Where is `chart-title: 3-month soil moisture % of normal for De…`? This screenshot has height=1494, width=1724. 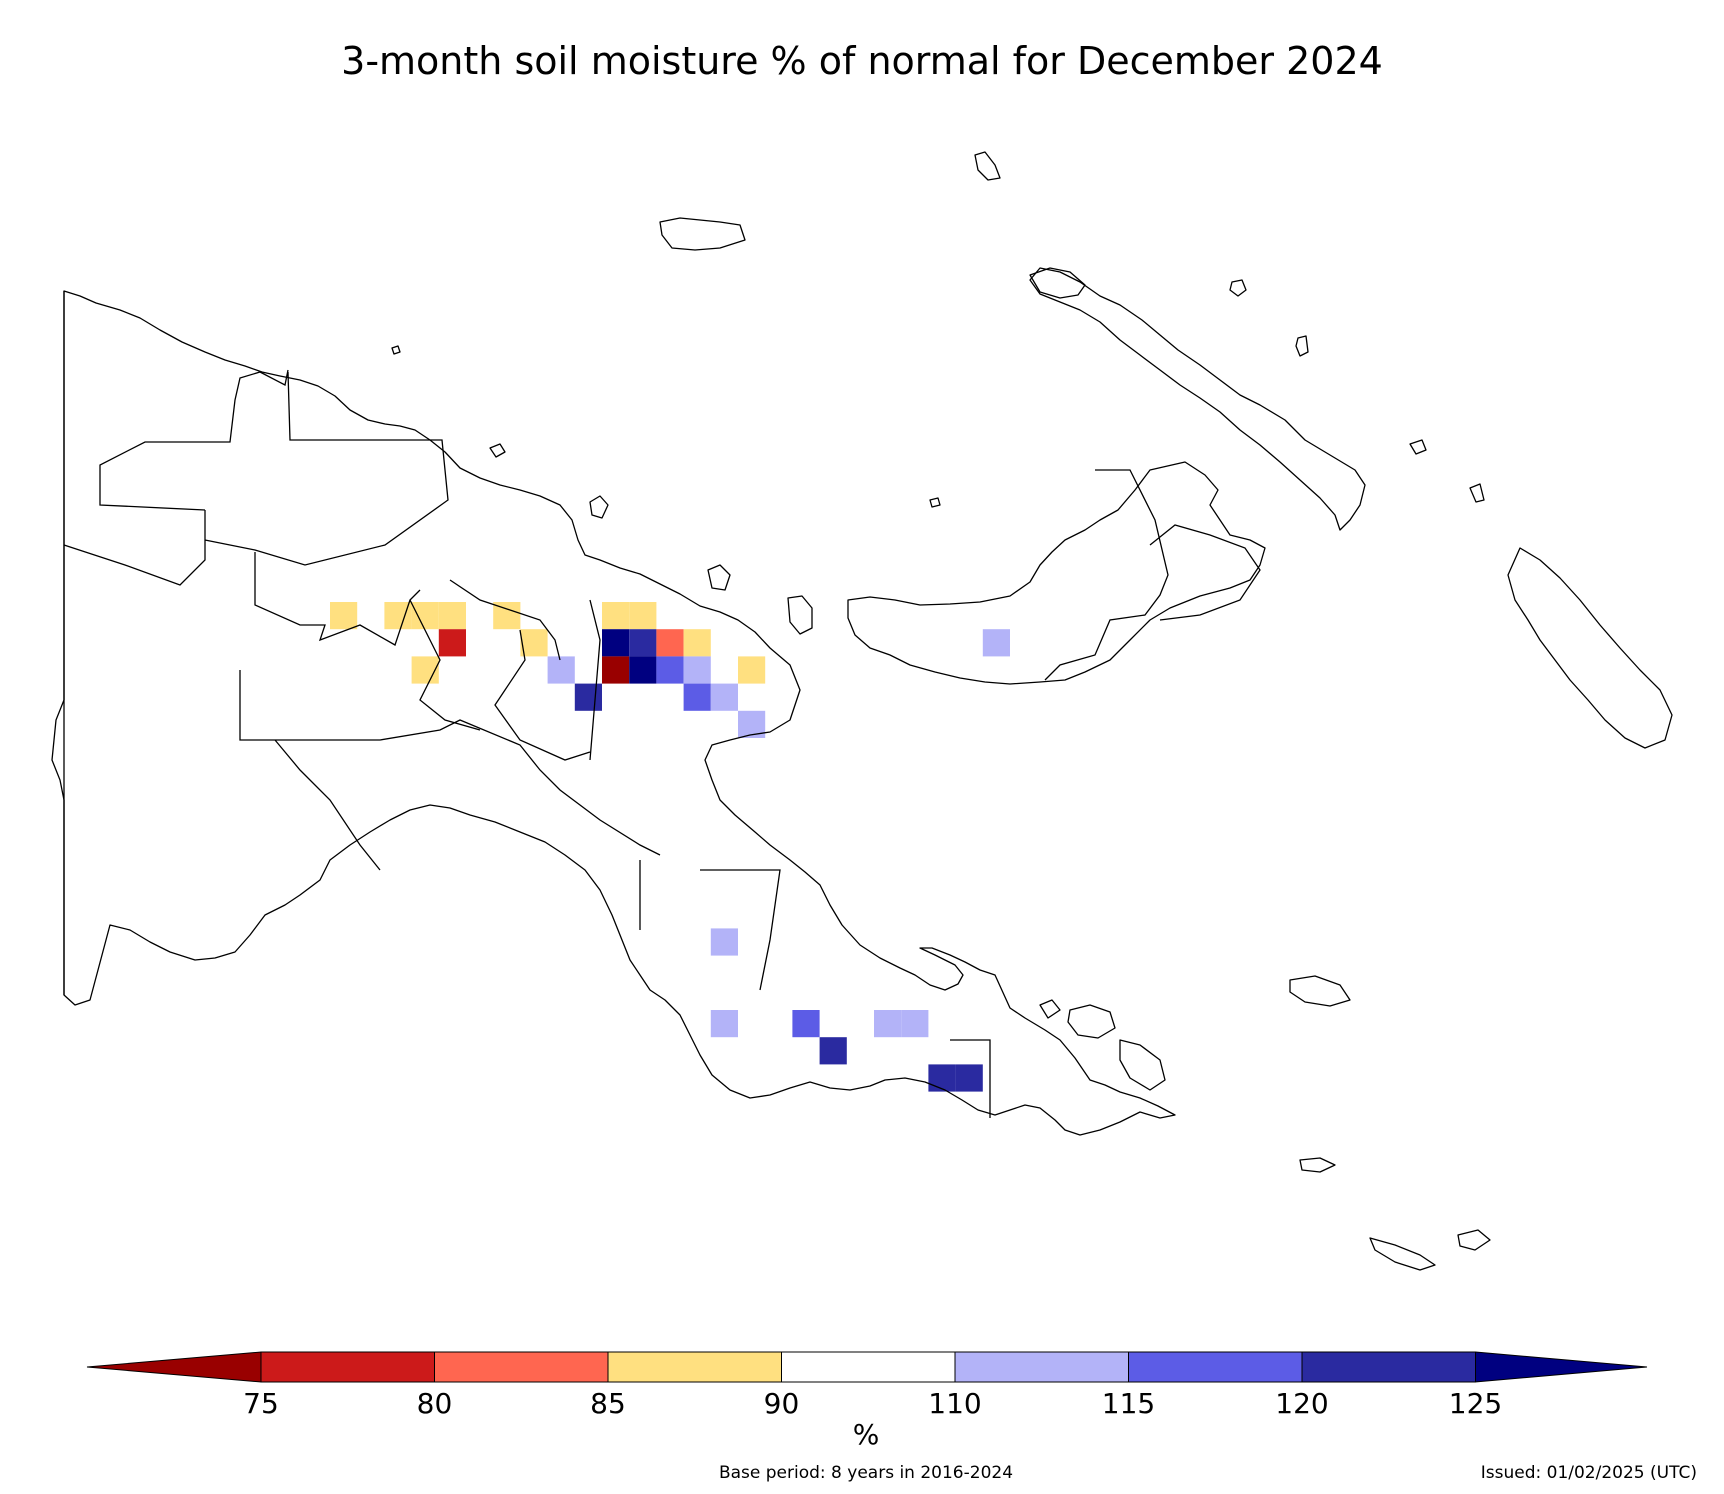
chart-title: 3-month soil moisture % of normal for De… is located at coordinates (862, 61).